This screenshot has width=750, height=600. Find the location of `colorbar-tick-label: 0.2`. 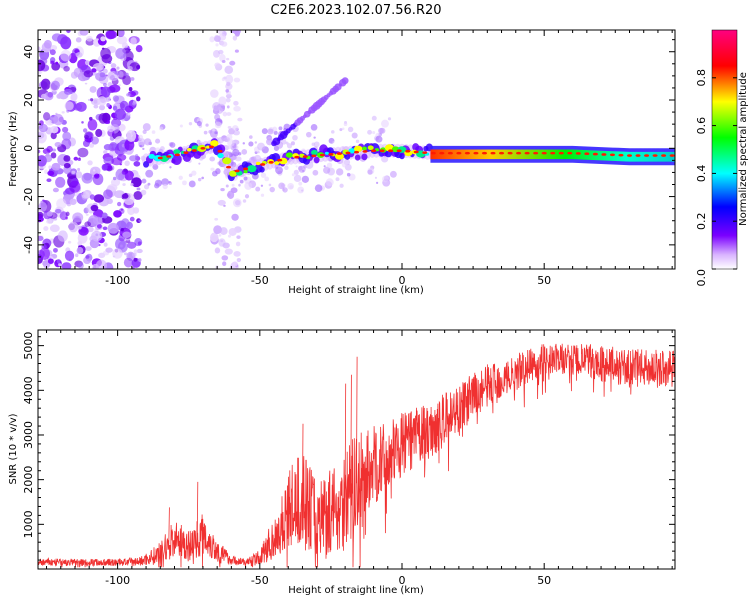

colorbar-tick-label: 0.2 is located at coordinates (701, 221).